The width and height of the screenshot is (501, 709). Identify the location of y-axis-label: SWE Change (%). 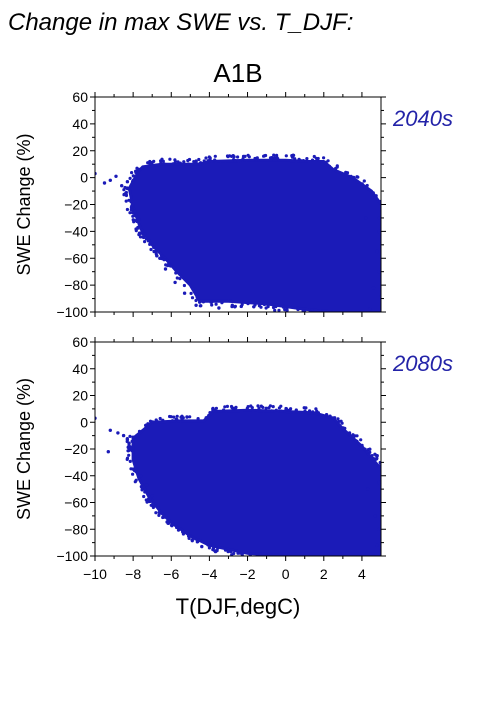
(24, 204).